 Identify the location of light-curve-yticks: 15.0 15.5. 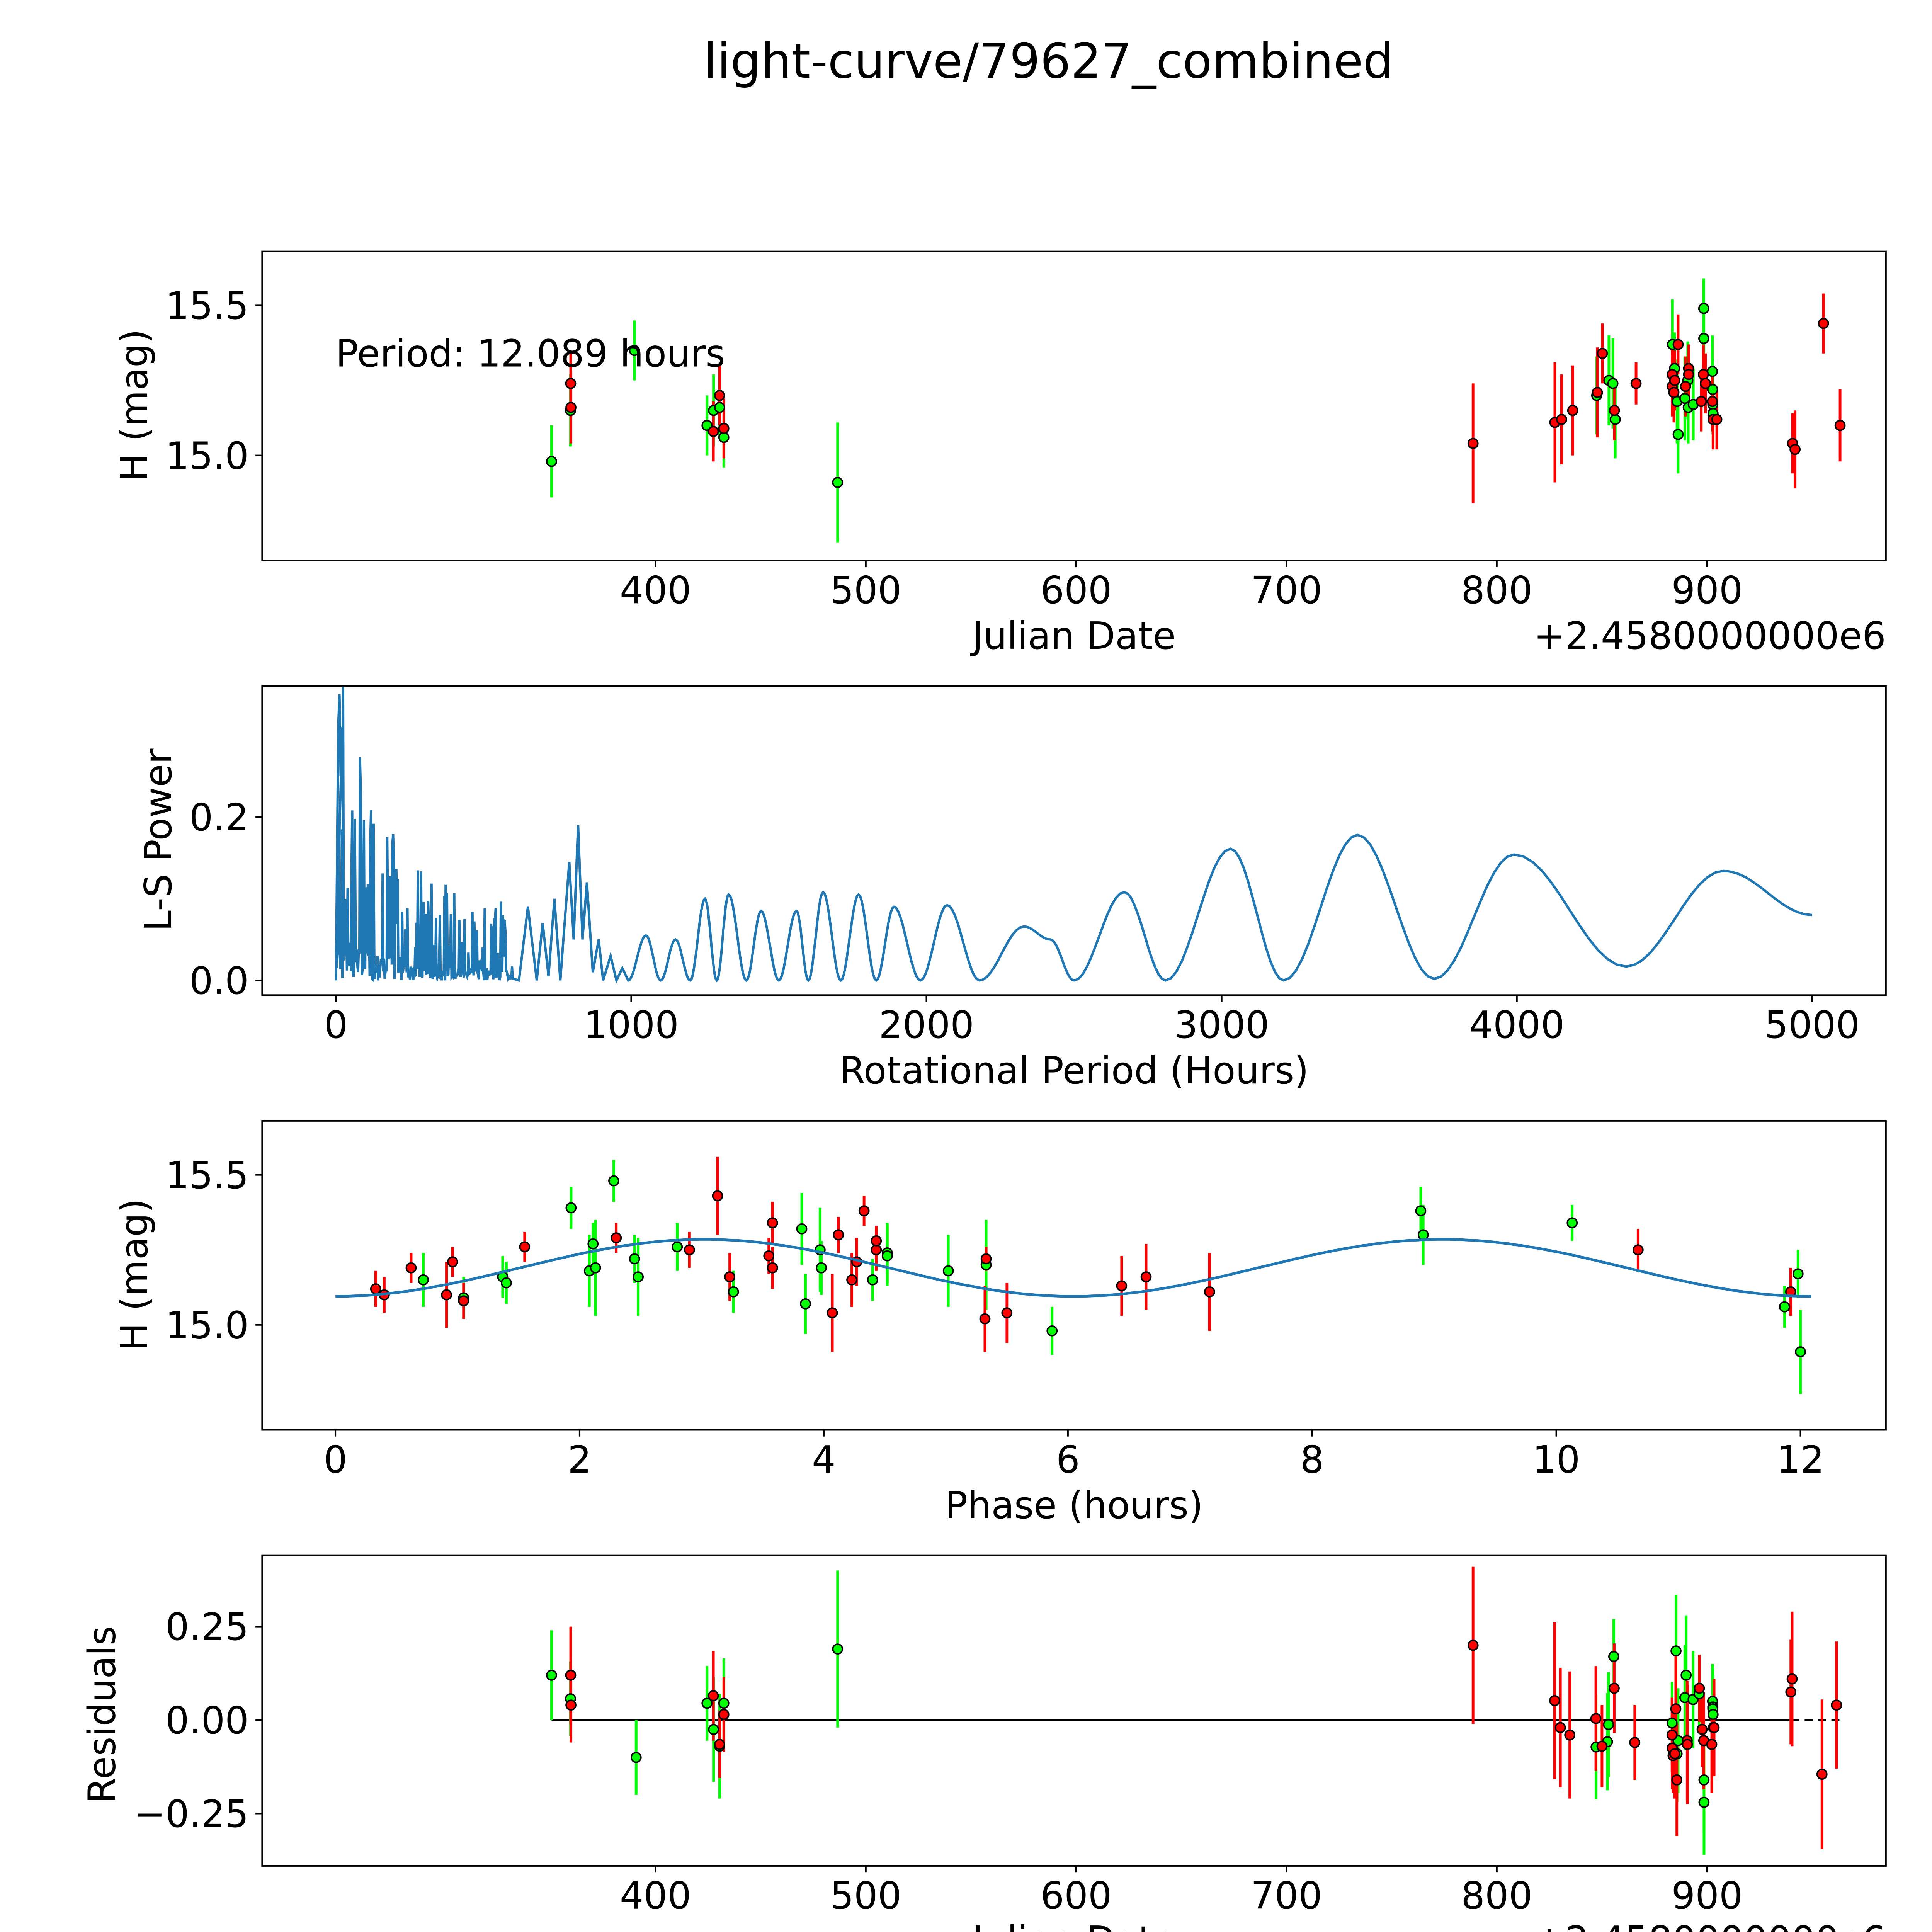
(214, 381).